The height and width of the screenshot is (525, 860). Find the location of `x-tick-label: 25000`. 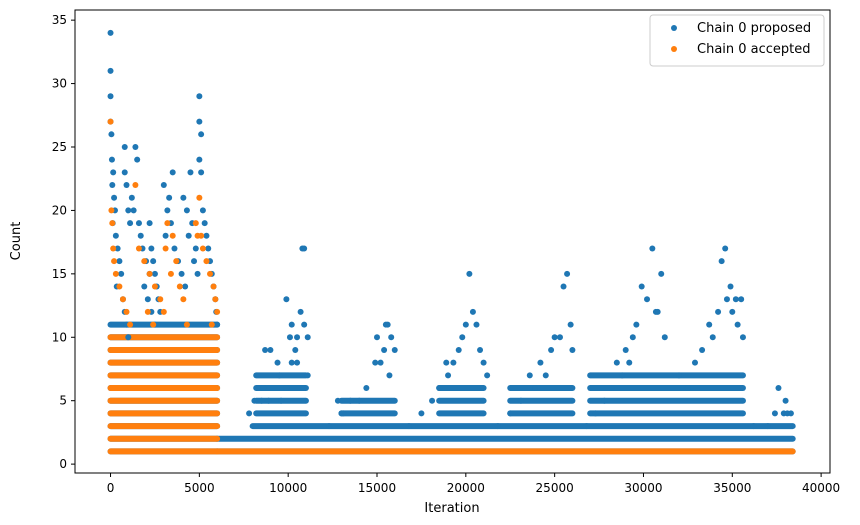

x-tick-label: 25000 is located at coordinates (555, 488).